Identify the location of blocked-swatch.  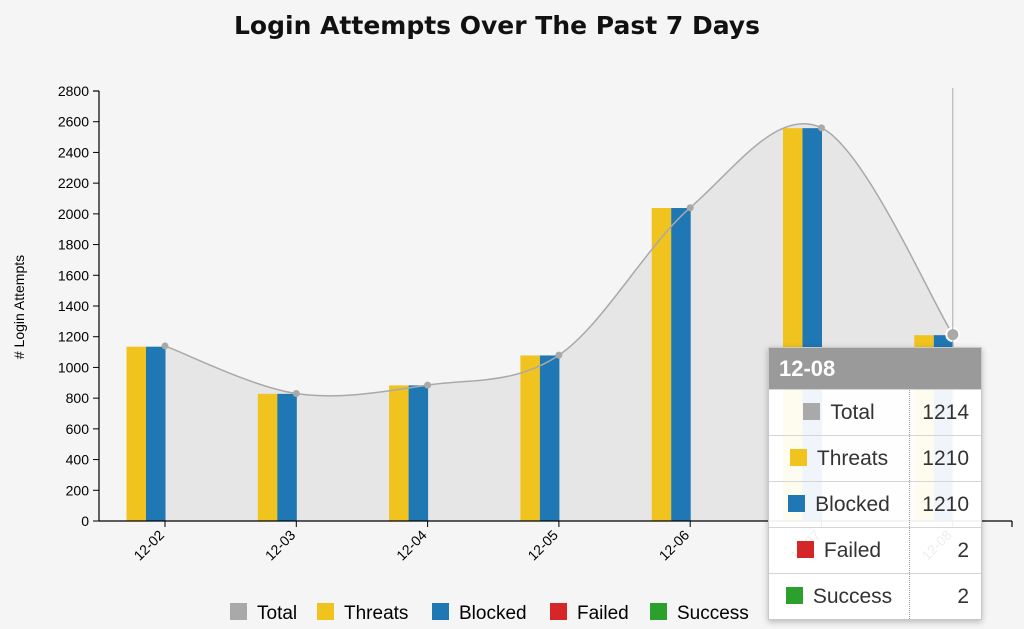
(797, 503).